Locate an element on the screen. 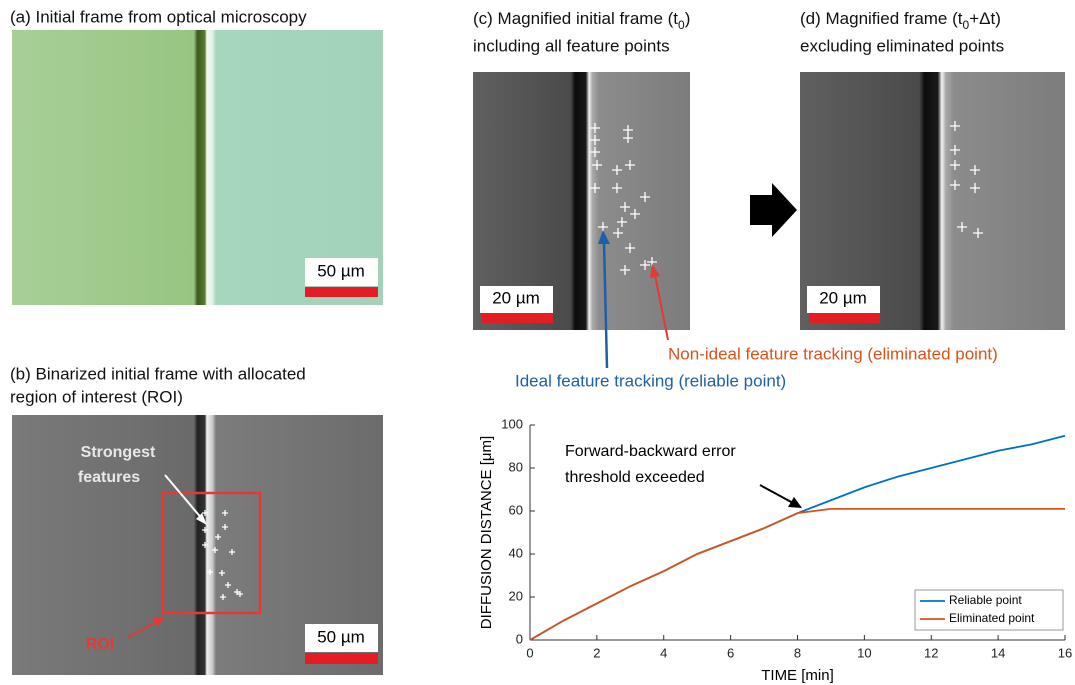  y-tick-label: 20 is located at coordinates (516, 595).